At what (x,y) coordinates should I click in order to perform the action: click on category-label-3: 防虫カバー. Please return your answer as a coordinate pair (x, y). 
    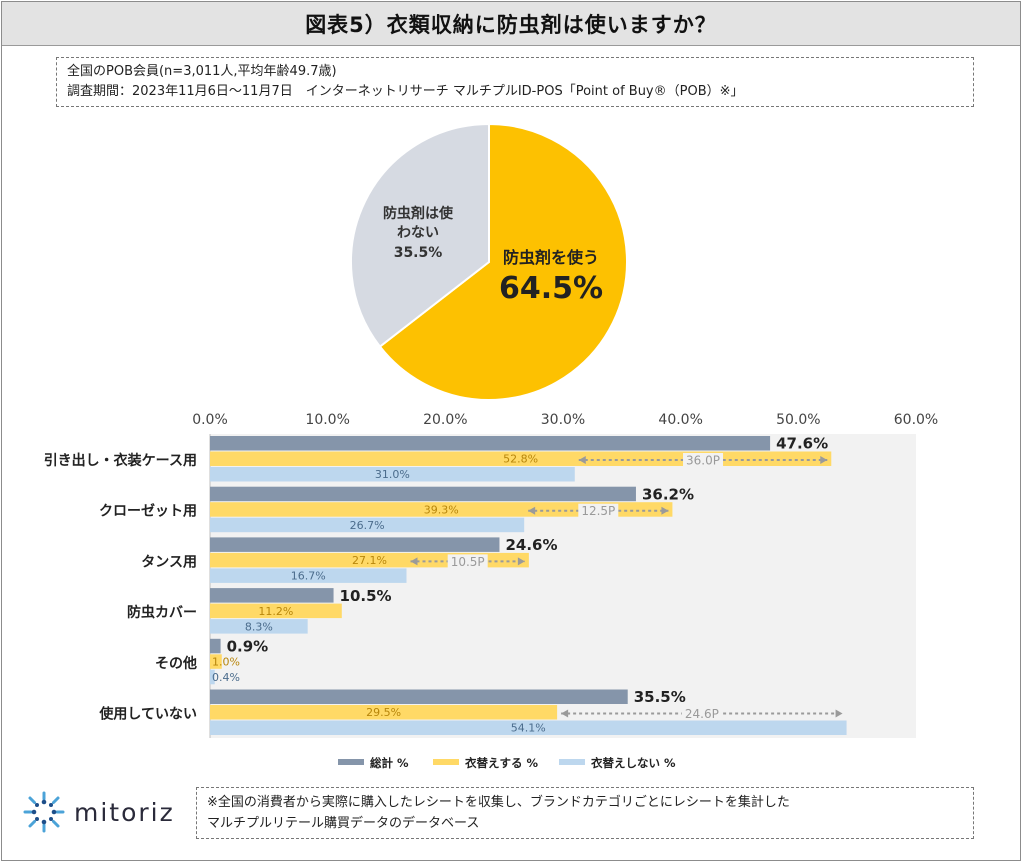
    Looking at the image, I should click on (162, 612).